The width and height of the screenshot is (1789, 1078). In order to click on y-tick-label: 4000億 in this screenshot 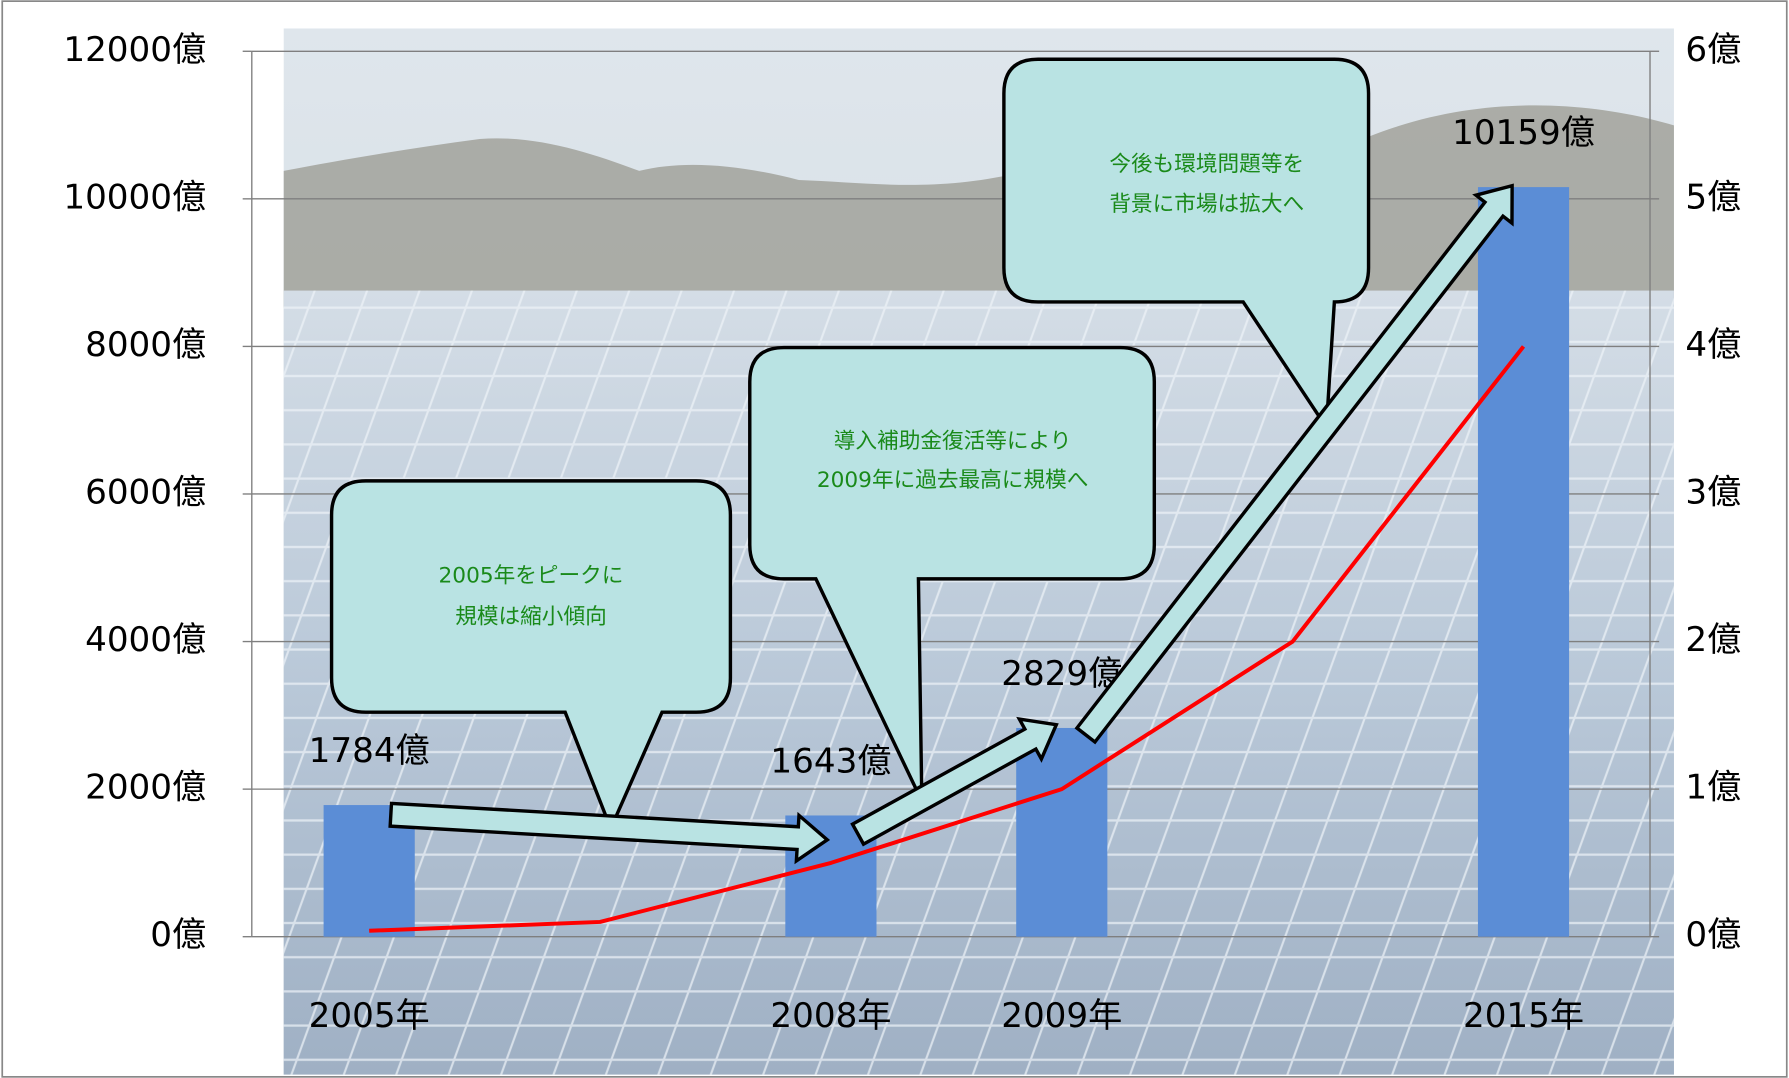, I will do `click(145, 640)`.